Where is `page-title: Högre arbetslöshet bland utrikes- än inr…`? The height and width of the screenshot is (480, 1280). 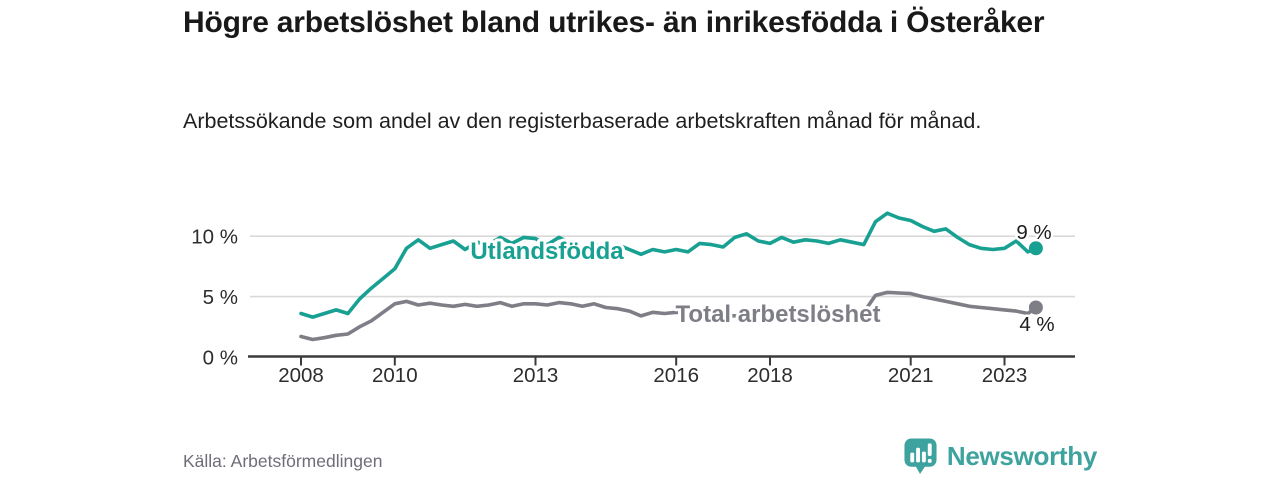 page-title: Högre arbetslöshet bland utrikes- än inr… is located at coordinates (614, 22).